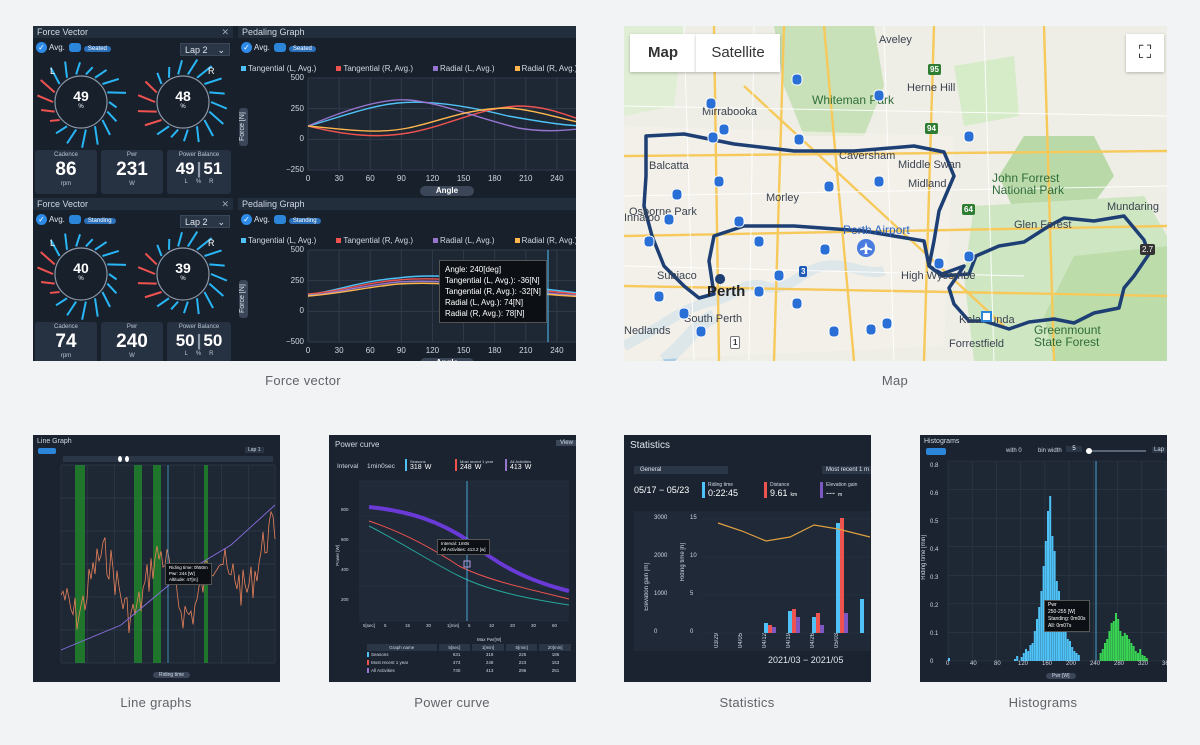 The height and width of the screenshot is (745, 1200). What do you see at coordinates (469, 654) in the screenshot?
I see `table-row: Seasons 631 318 225 186` at bounding box center [469, 654].